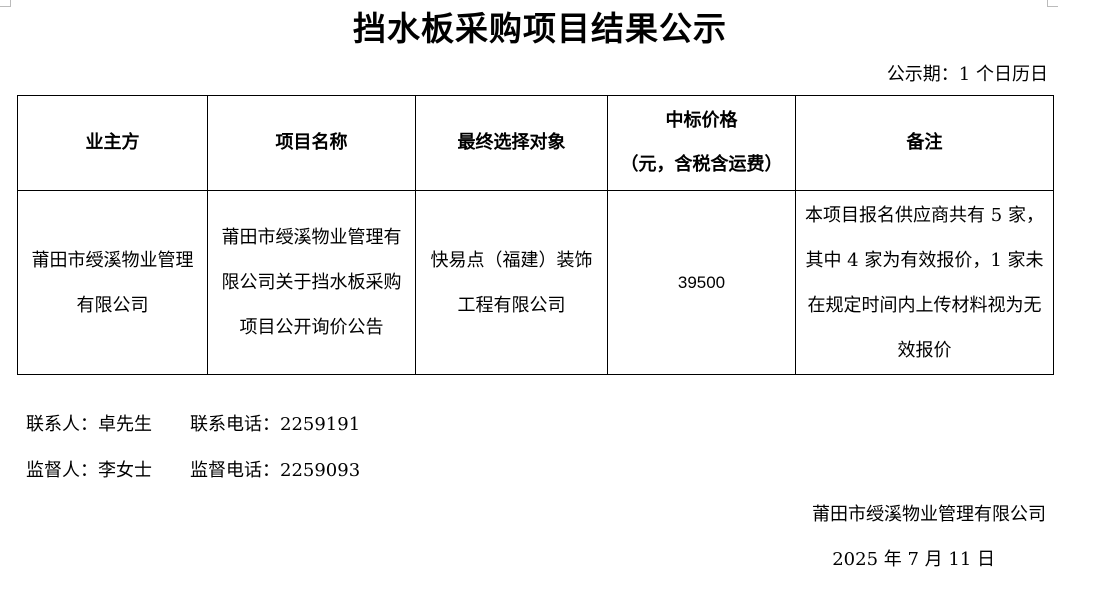 The height and width of the screenshot is (595, 1112). What do you see at coordinates (235, 470) in the screenshot?
I see `supervisor-phone-label: 监督电话：` at bounding box center [235, 470].